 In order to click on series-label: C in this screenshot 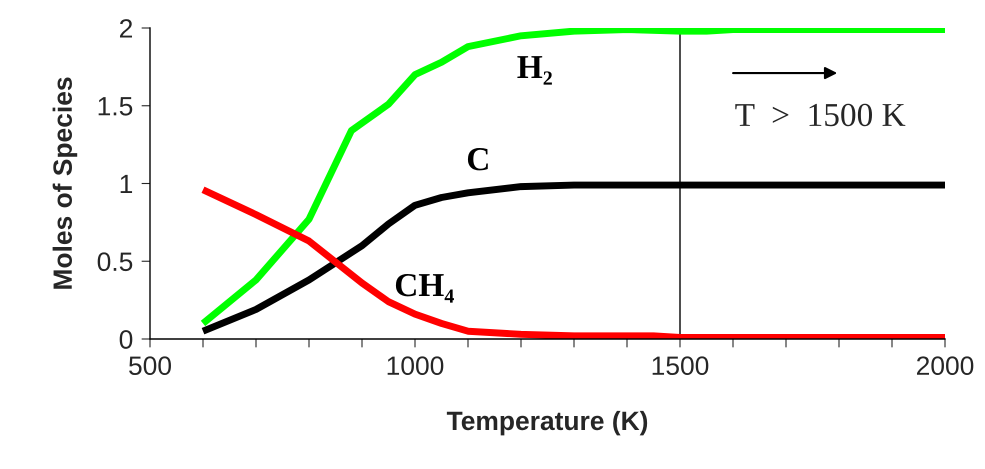, I will do `click(478, 159)`.